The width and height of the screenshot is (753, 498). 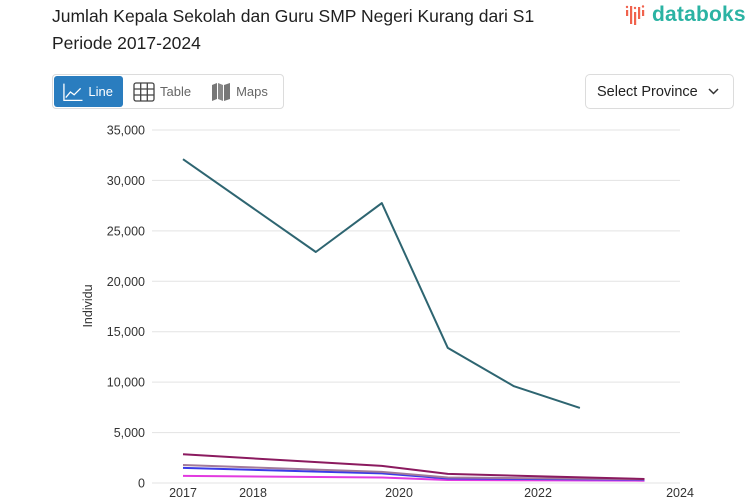 What do you see at coordinates (126, 332) in the screenshot?
I see `y-tick-label: 15,000` at bounding box center [126, 332].